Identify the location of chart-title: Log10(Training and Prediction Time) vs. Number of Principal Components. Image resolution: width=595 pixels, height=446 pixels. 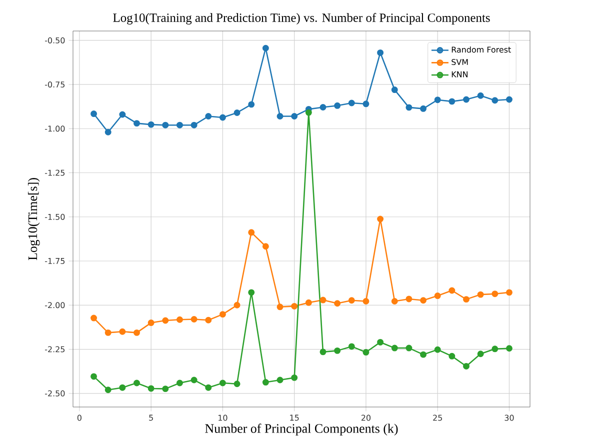
(301, 18).